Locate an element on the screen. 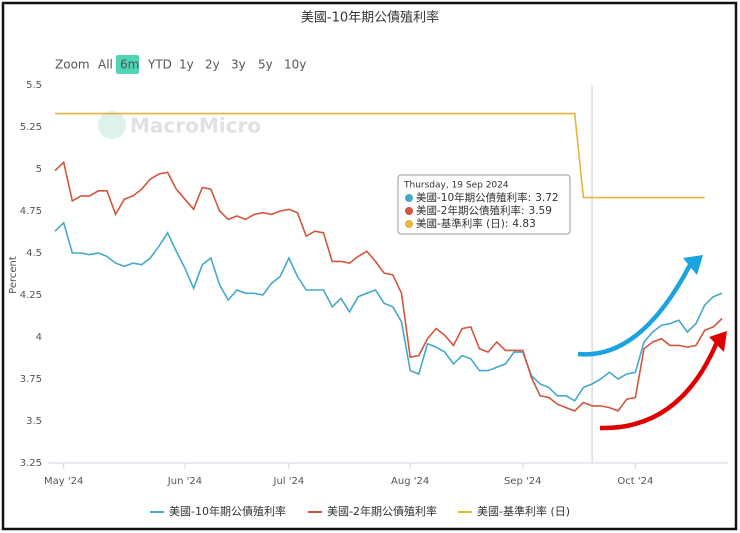 This screenshot has width=740, height=533. tooltip-series-name: 美國-基準利率 (日) is located at coordinates (460, 223).